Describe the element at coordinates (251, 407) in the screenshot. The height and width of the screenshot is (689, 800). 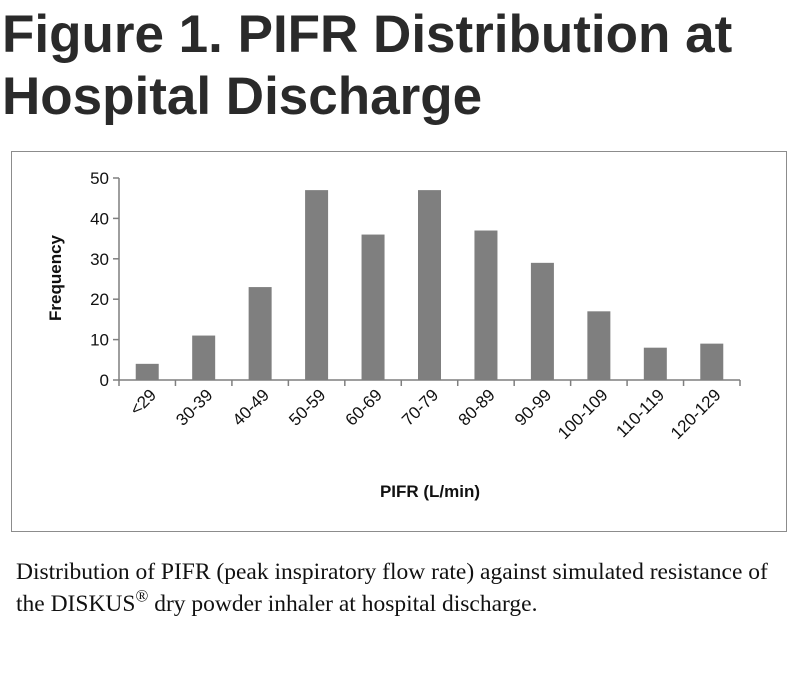
I see `x-tick-label: 40-49` at that location.